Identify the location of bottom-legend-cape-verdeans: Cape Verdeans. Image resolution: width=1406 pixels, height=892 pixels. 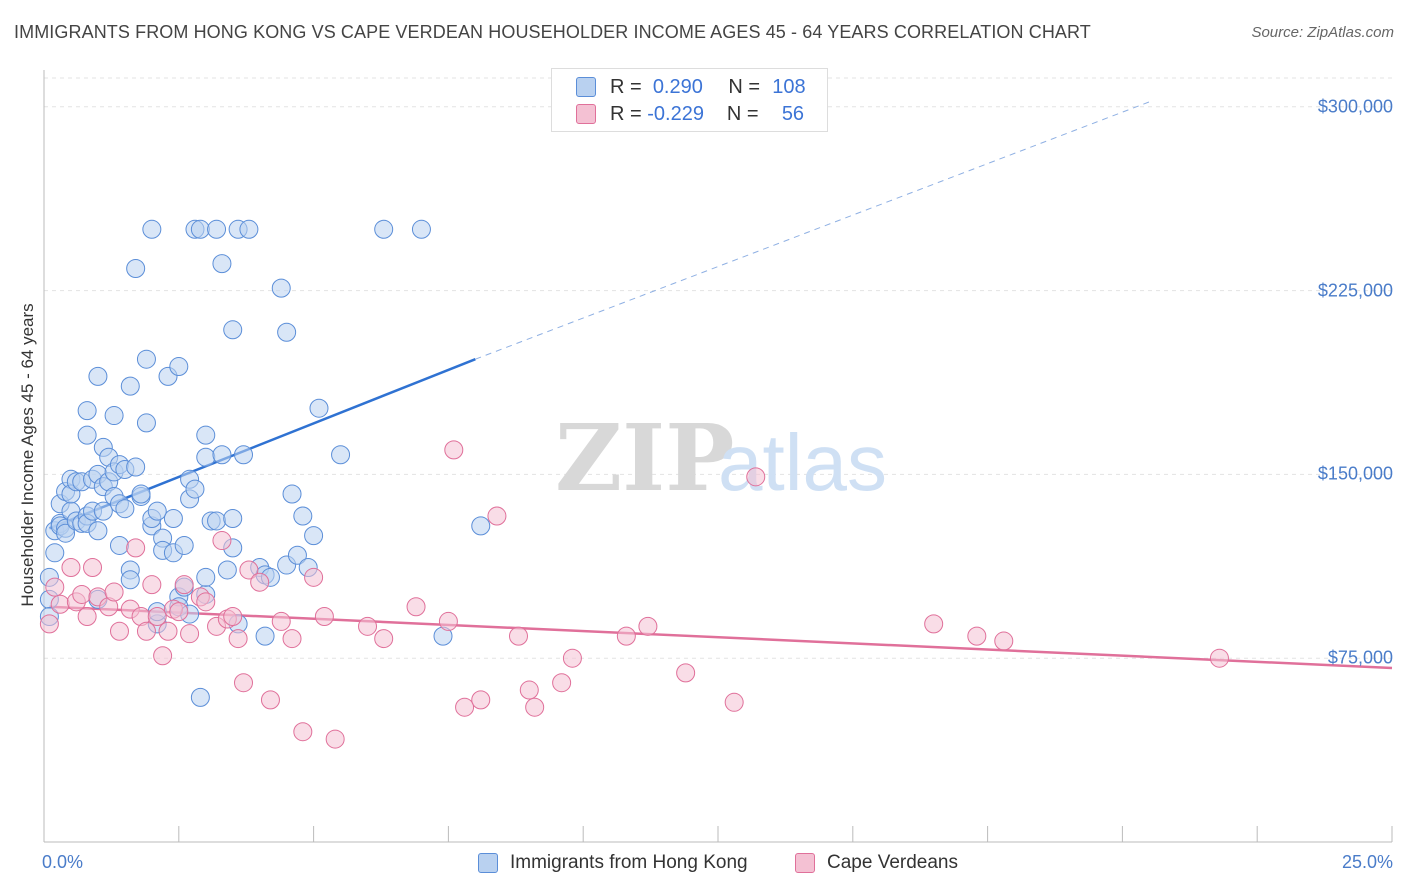
(876, 863).